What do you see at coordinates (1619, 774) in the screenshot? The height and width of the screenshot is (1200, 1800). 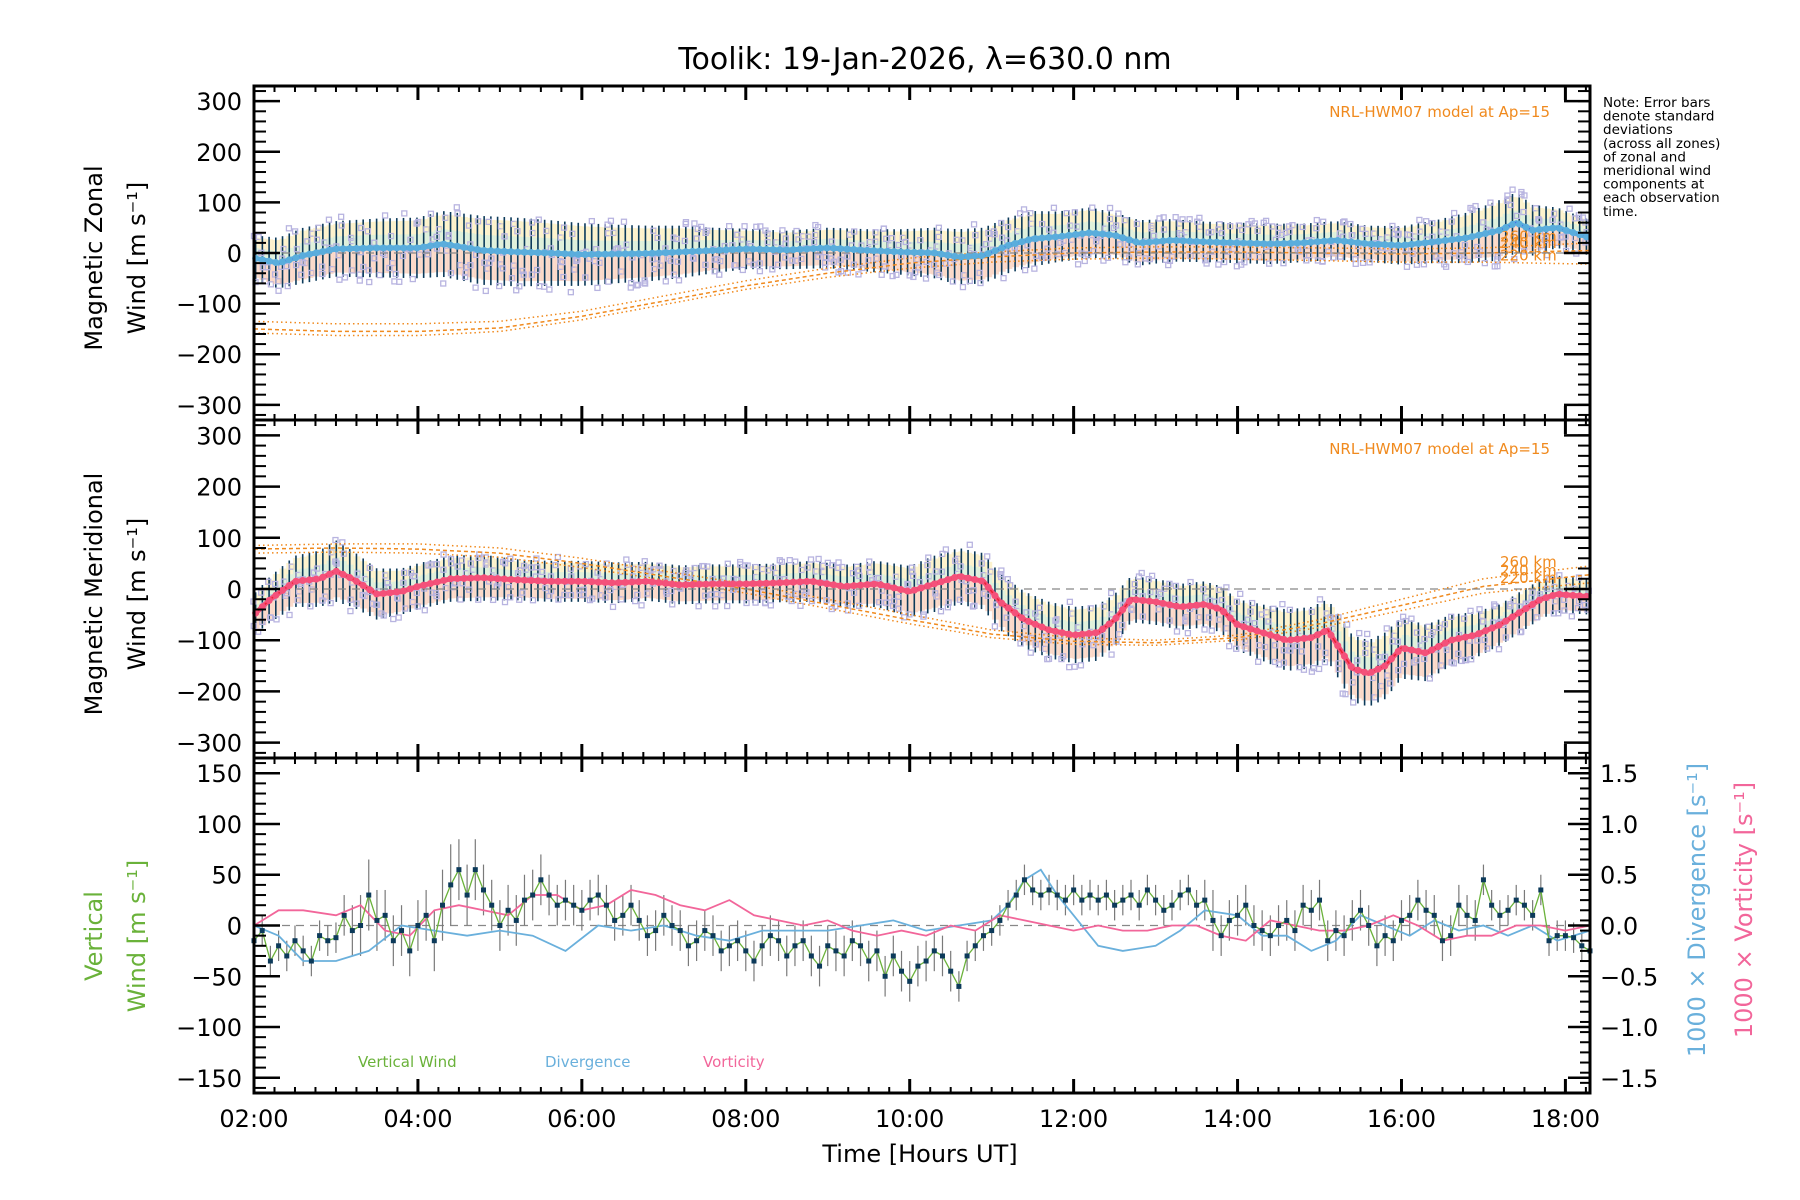 I see `y2-tick-label: 1.5` at bounding box center [1619, 774].